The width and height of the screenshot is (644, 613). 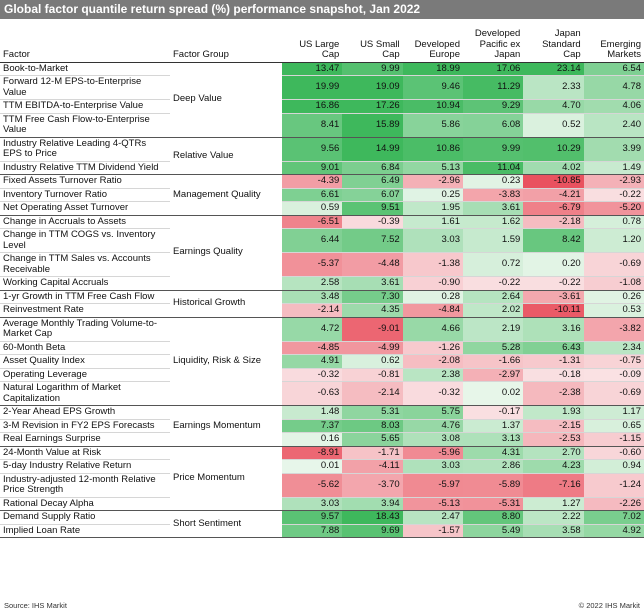 What do you see at coordinates (493, 504) in the screenshot?
I see `value-cell: -5.31` at bounding box center [493, 504].